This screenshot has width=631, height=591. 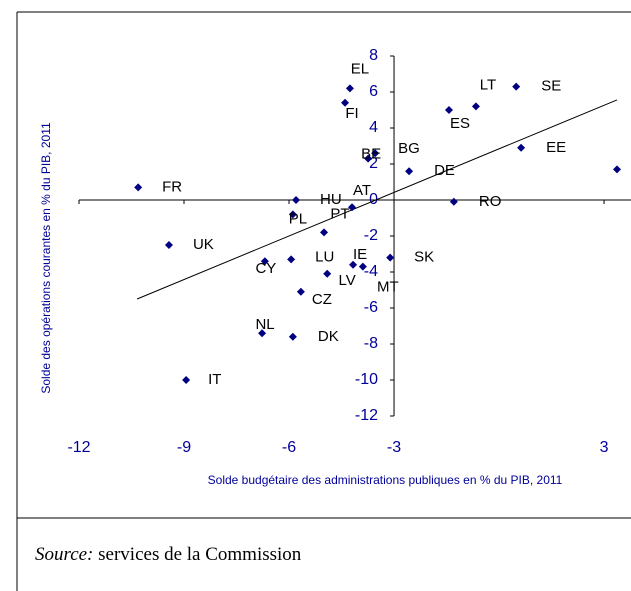 What do you see at coordinates (394, 447) in the screenshot?
I see `x-tick-label: -3` at bounding box center [394, 447].